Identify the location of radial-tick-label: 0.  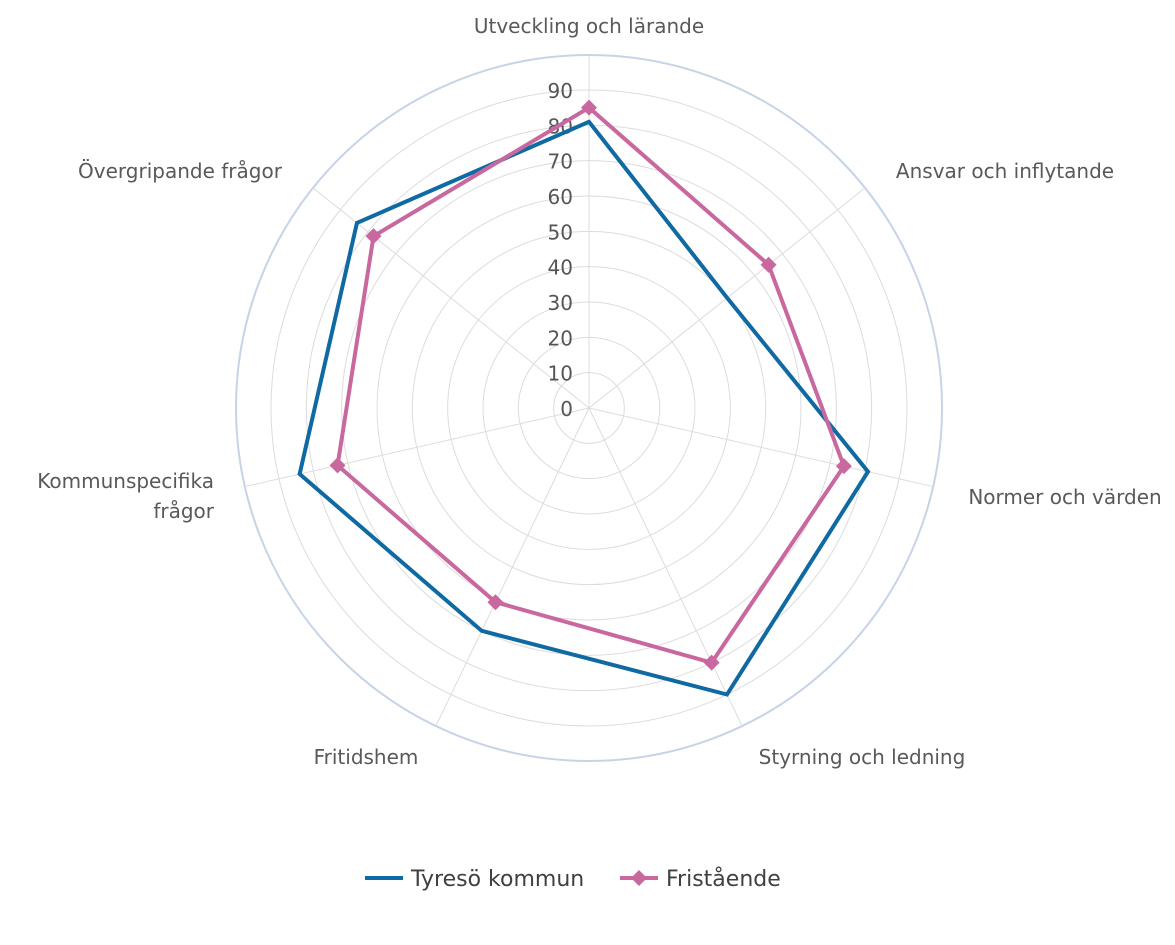
(566, 409).